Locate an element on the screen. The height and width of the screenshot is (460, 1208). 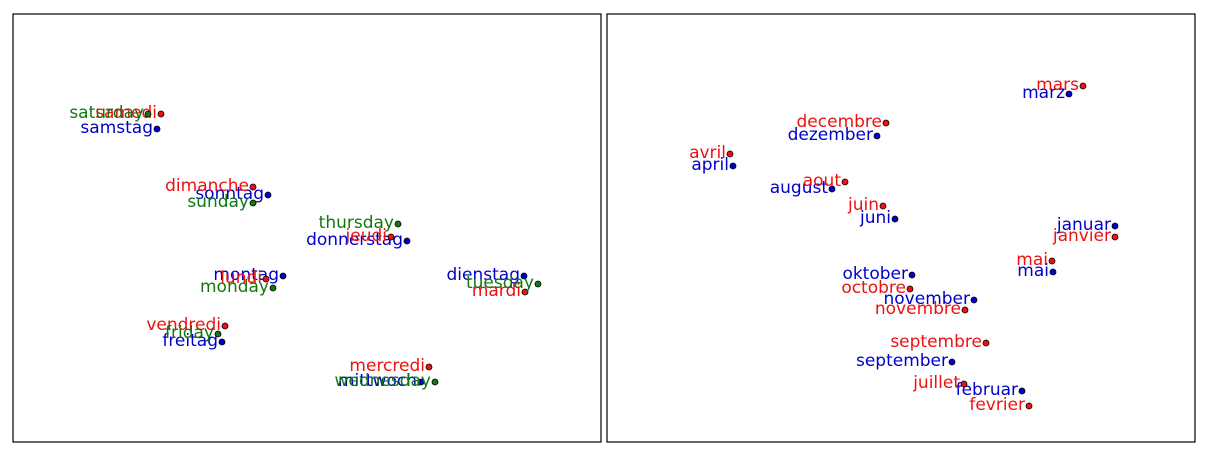
point-label-januar: januar is located at coordinates (1083, 225).